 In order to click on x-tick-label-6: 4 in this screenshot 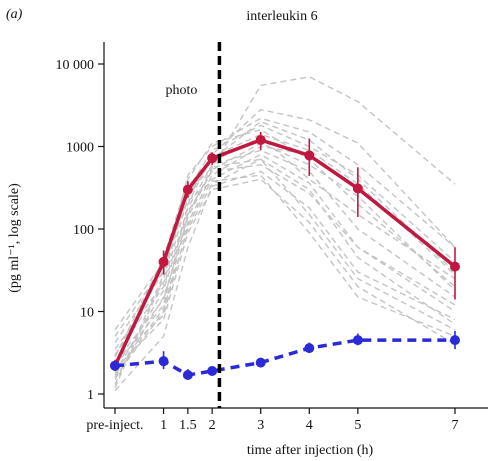, I will do `click(309, 425)`.